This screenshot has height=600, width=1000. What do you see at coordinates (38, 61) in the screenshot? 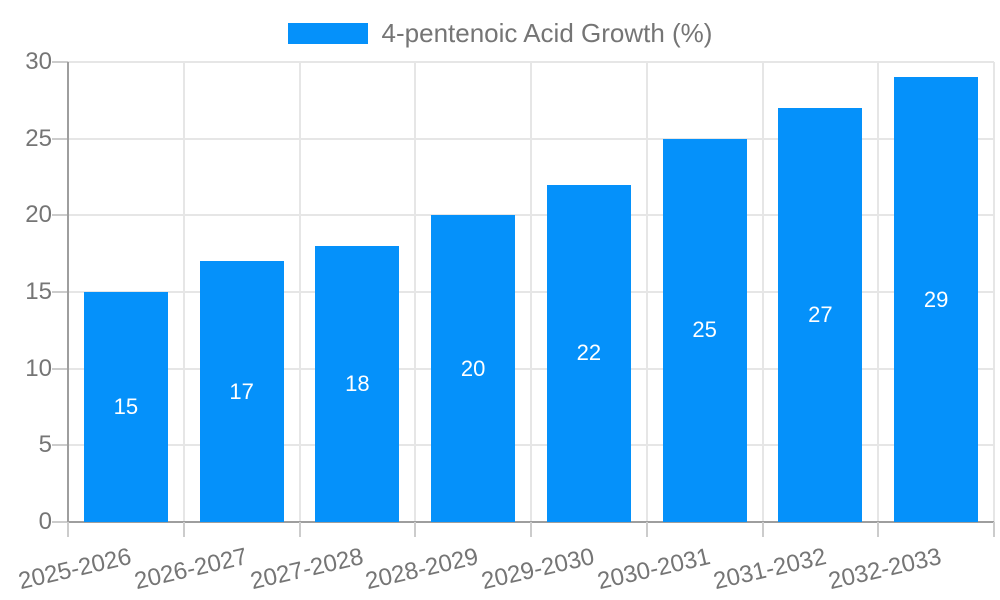
I see `y-tick-label: 30` at bounding box center [38, 61].